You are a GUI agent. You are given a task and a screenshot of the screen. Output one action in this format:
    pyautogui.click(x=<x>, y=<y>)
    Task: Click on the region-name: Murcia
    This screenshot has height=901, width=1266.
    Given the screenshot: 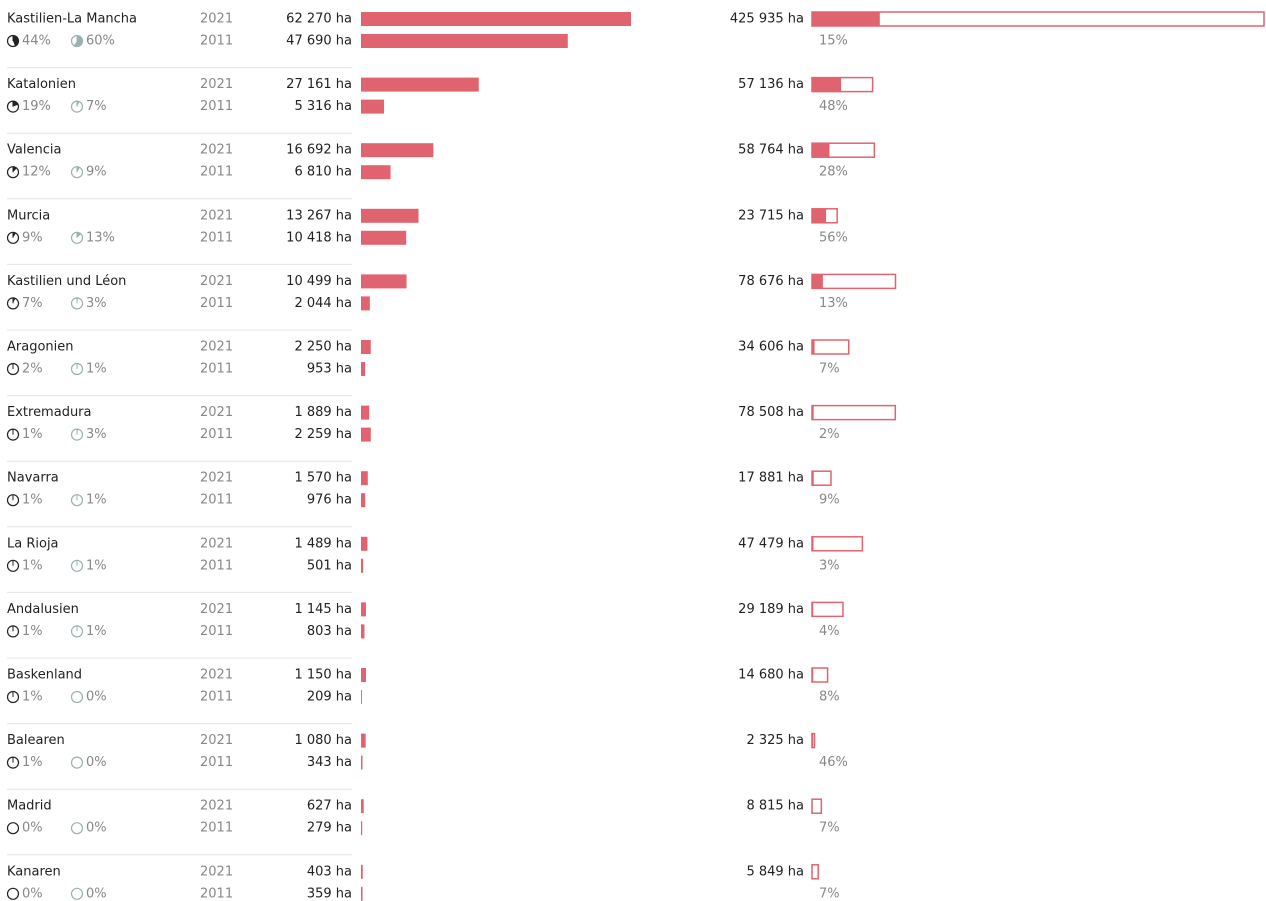 What is the action you would take?
    pyautogui.click(x=28, y=215)
    